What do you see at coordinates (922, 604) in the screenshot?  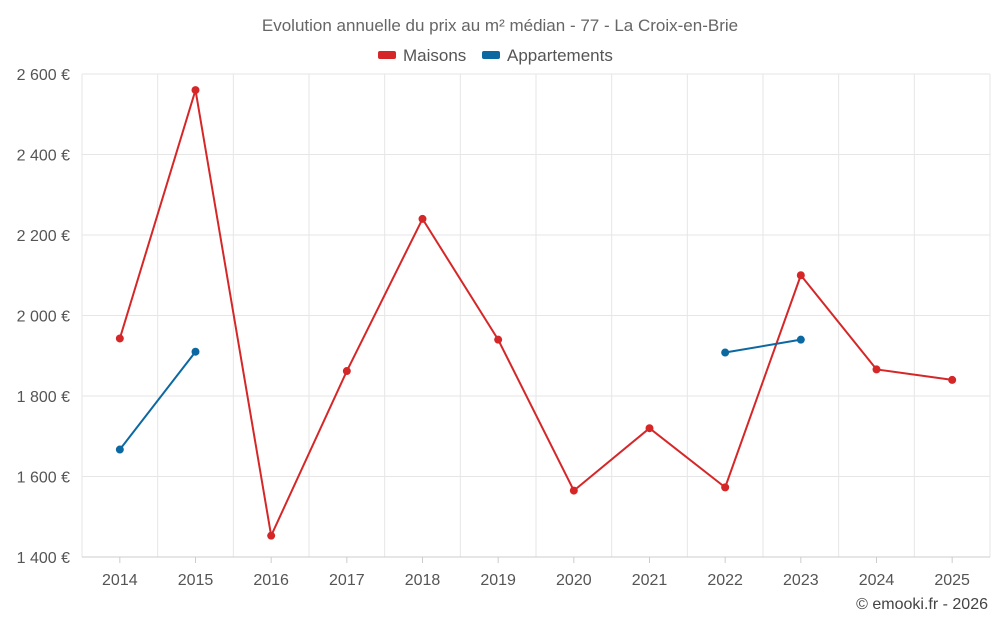 I see `credit-text: © emooki.fr - 2026` at bounding box center [922, 604].